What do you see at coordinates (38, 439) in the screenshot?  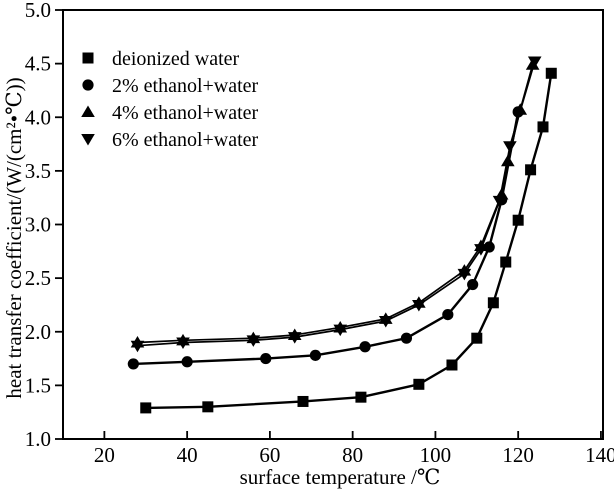 I see `y-tick-label: 1.0` at bounding box center [38, 439].